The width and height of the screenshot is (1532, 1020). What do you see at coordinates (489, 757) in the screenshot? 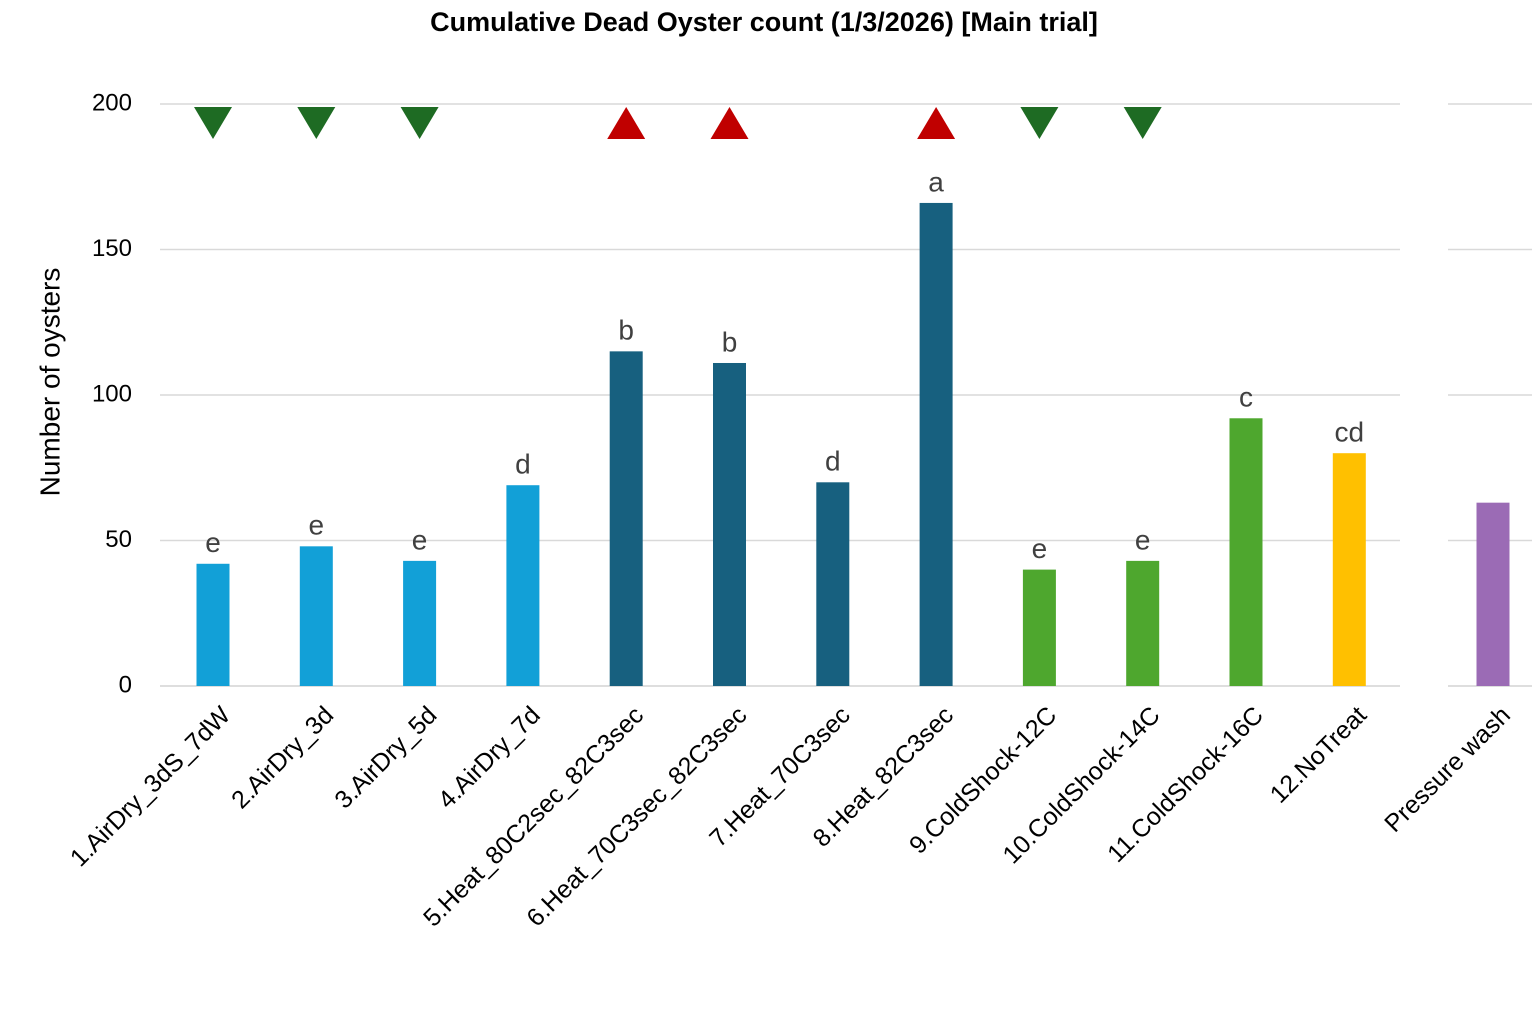
I see `x-tick-label: 4.AirDry_7d` at bounding box center [489, 757].